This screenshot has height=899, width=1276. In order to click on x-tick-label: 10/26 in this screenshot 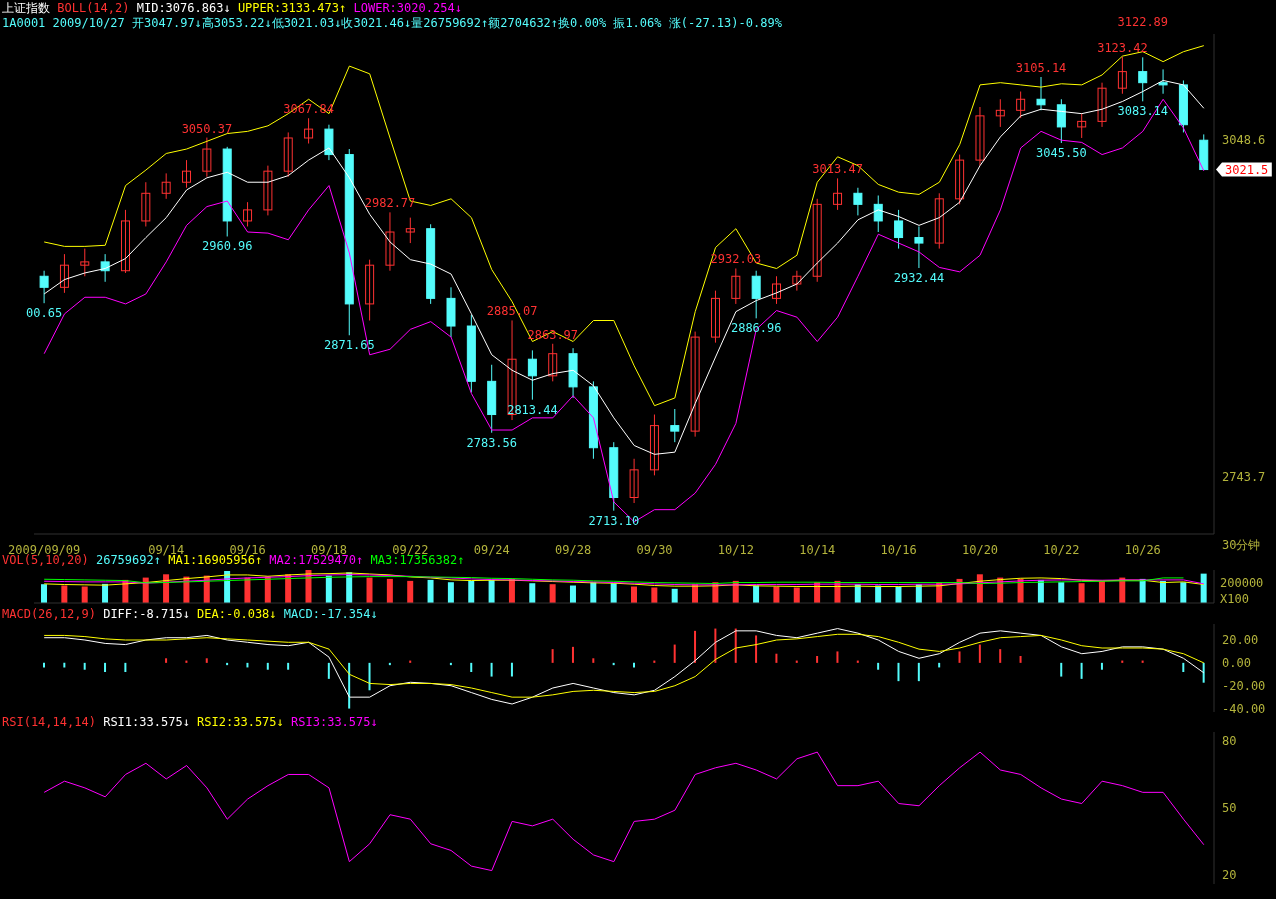, I will do `click(1142, 550)`.